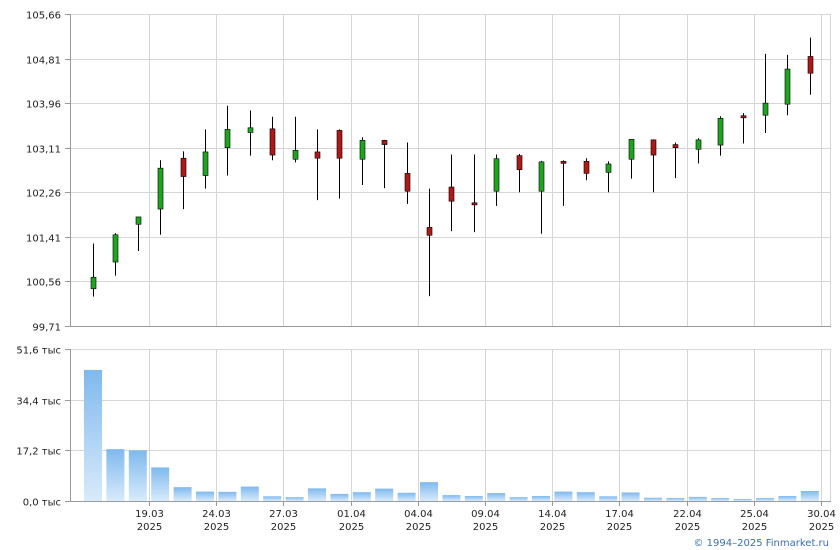 The height and width of the screenshot is (550, 840). I want to click on copyright-text: © 1994–2025 Finmarket.ru, so click(761, 543).